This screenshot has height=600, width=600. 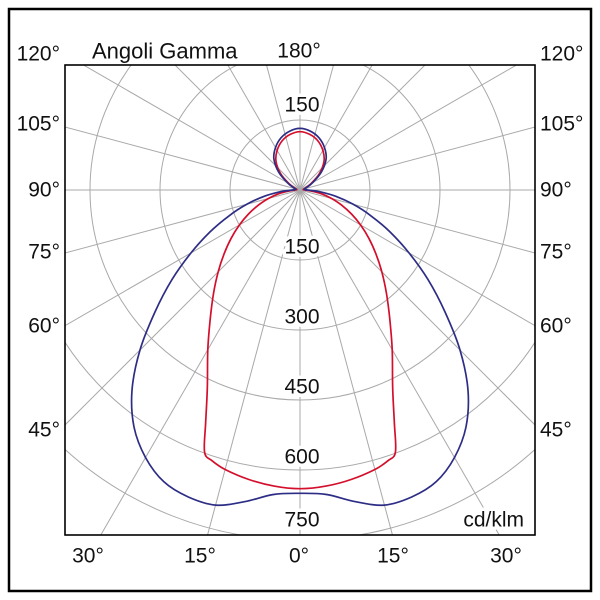 I want to click on radial-label-450: 450, so click(x=301, y=387).